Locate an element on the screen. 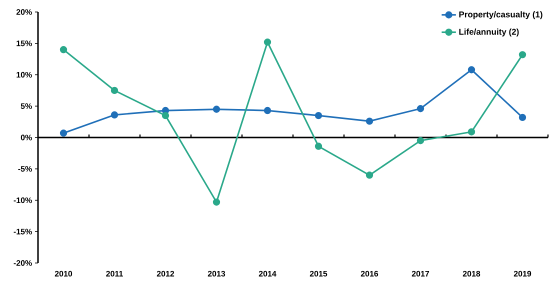 Image resolution: width=550 pixels, height=285 pixels. x-tick-label: 2011 is located at coordinates (114, 273).